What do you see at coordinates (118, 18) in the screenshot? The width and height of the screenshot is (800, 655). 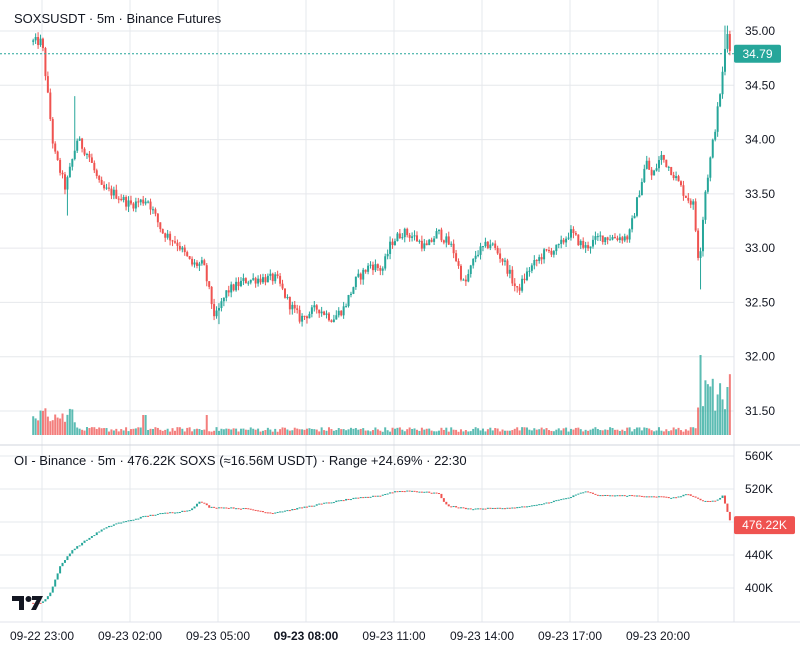 I see `main-pane-legend: SOXSUSDT · 5m · Binance Futures` at bounding box center [118, 18].